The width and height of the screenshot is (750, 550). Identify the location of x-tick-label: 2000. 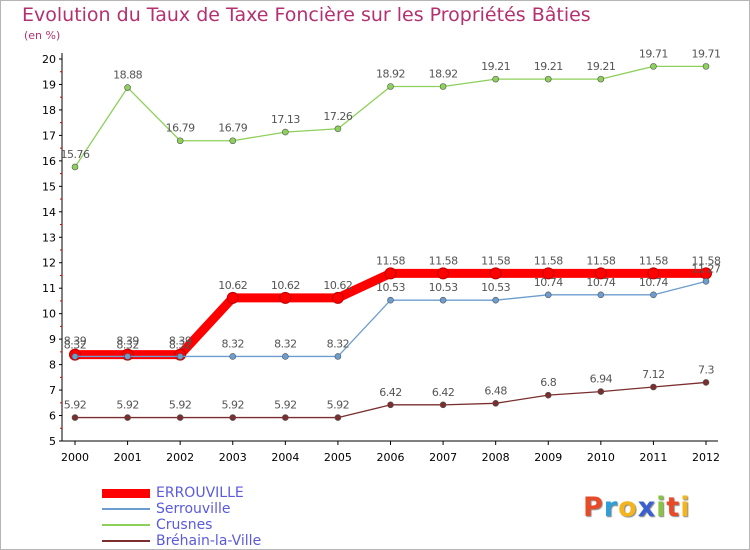
(75, 457).